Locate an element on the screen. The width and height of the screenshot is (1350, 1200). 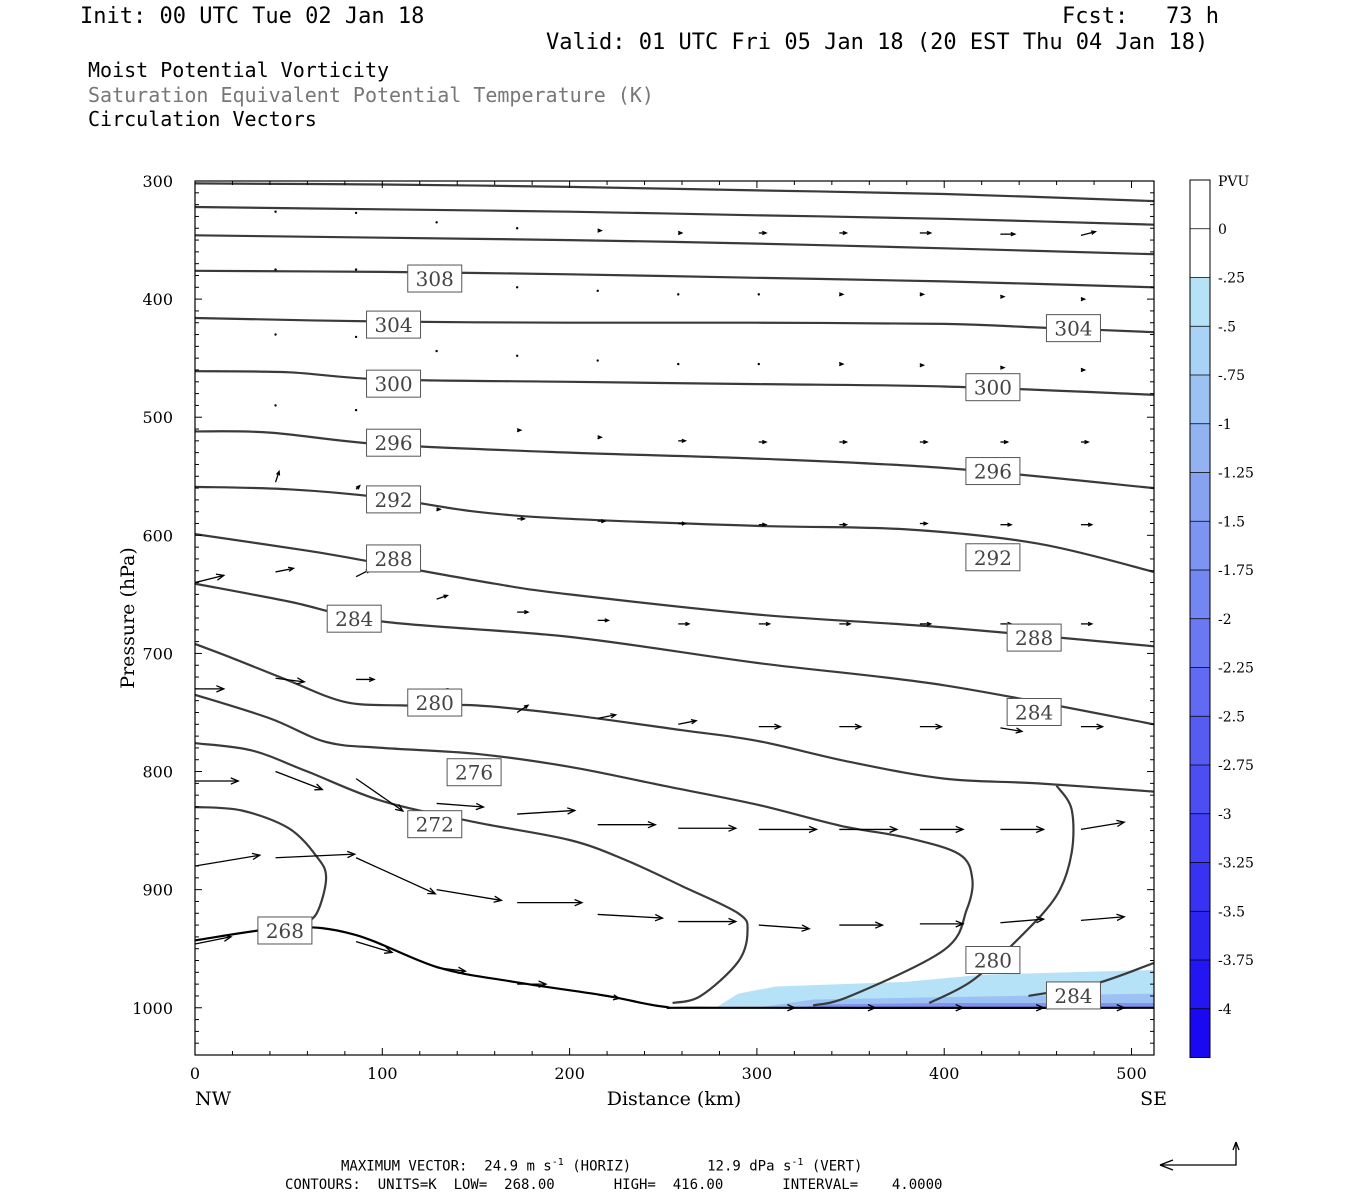
colorbar-level-label: -2.75 is located at coordinates (1236, 766).